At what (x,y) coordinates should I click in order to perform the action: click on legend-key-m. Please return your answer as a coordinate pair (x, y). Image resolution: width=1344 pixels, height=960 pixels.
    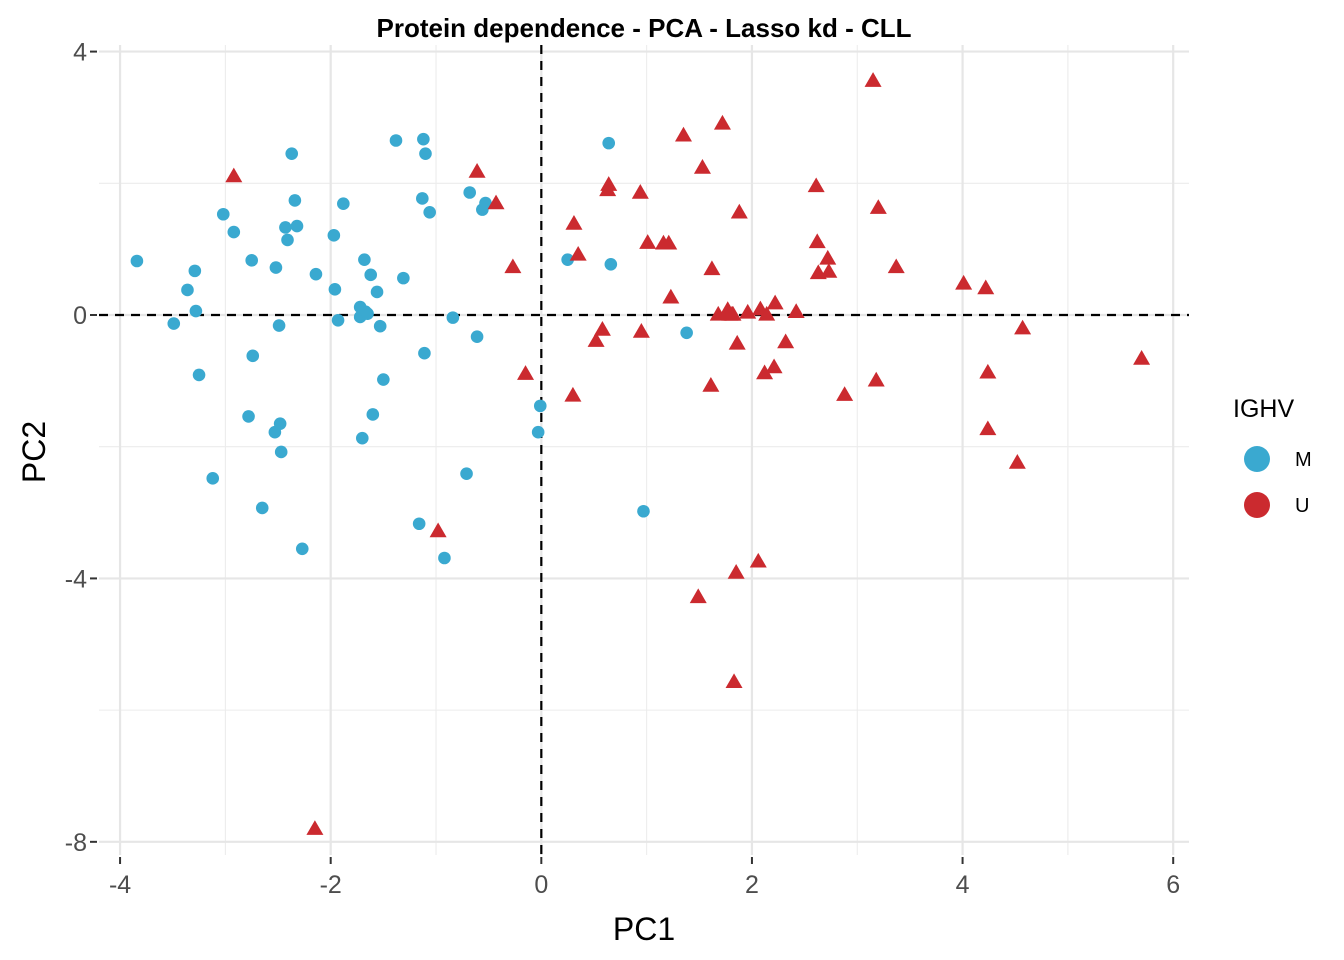
    Looking at the image, I should click on (1257, 459).